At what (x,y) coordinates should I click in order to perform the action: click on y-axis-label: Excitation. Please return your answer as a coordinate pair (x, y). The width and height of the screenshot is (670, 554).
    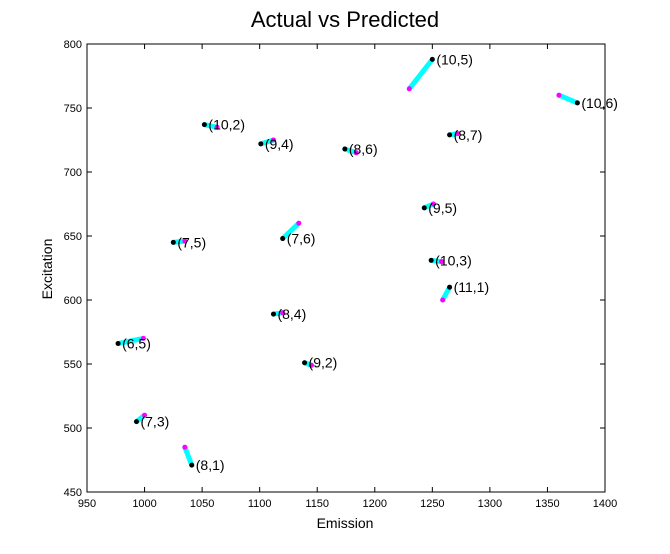
    Looking at the image, I should click on (47, 269).